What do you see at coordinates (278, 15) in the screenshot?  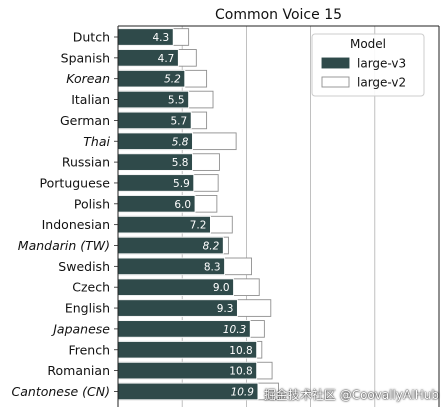 I see `chart-title: Common Voice 15` at bounding box center [278, 15].